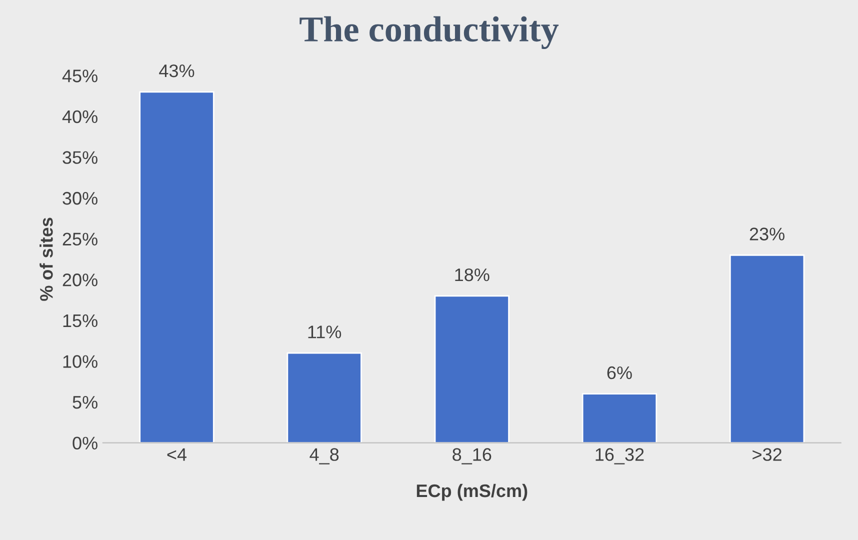 The image size is (858, 540). I want to click on data-label: 6%, so click(619, 373).